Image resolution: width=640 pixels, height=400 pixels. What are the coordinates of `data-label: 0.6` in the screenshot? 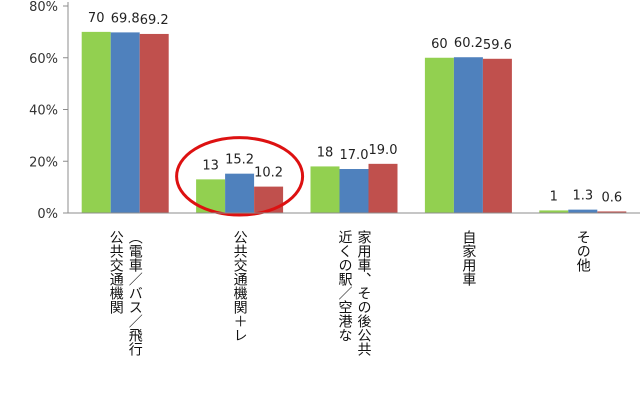 It's located at (611, 197).